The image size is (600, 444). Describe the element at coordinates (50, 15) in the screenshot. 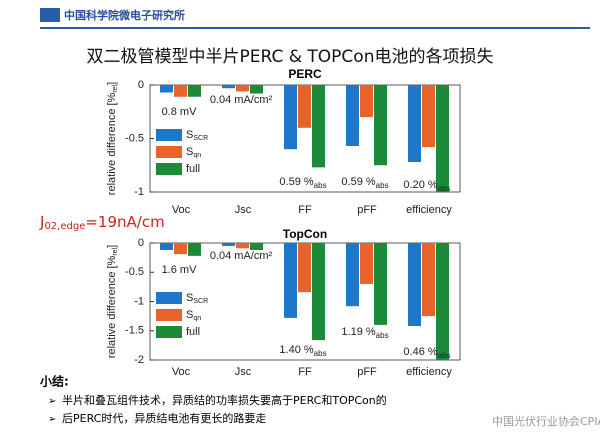

I see `logo` at that location.